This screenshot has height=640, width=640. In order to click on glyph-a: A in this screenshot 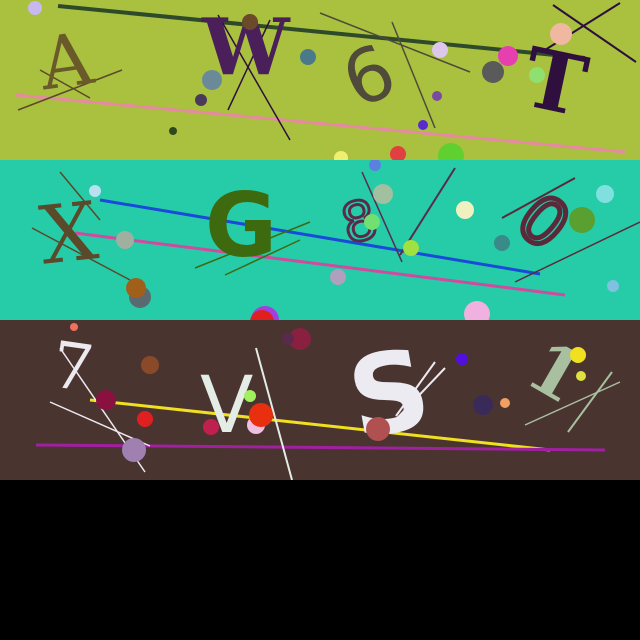, I will do `click(66, 61)`.